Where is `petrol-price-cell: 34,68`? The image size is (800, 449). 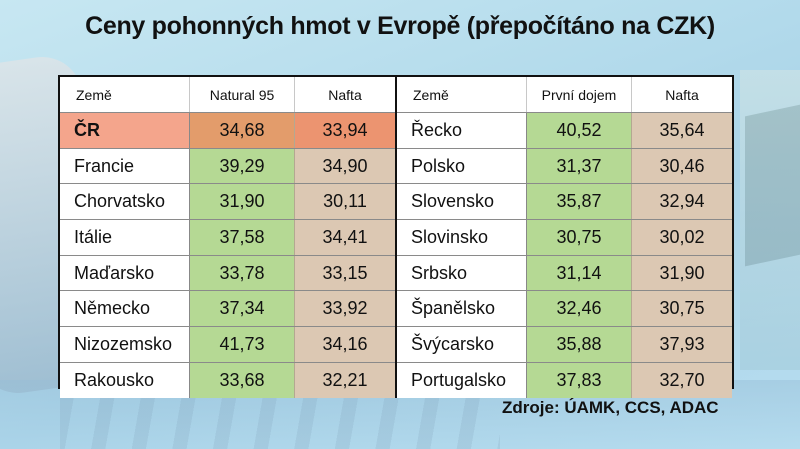
petrol-price-cell: 34,68 is located at coordinates (242, 130).